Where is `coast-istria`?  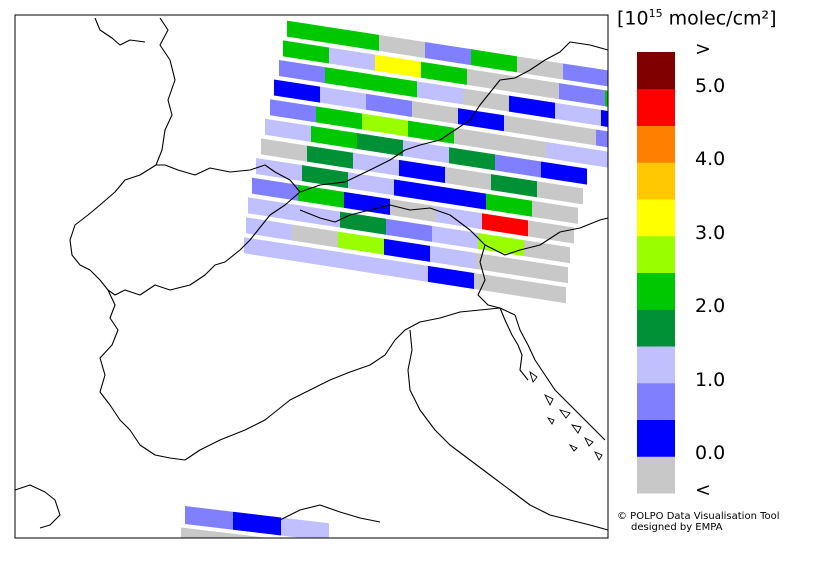 coast-istria is located at coordinates (514, 344).